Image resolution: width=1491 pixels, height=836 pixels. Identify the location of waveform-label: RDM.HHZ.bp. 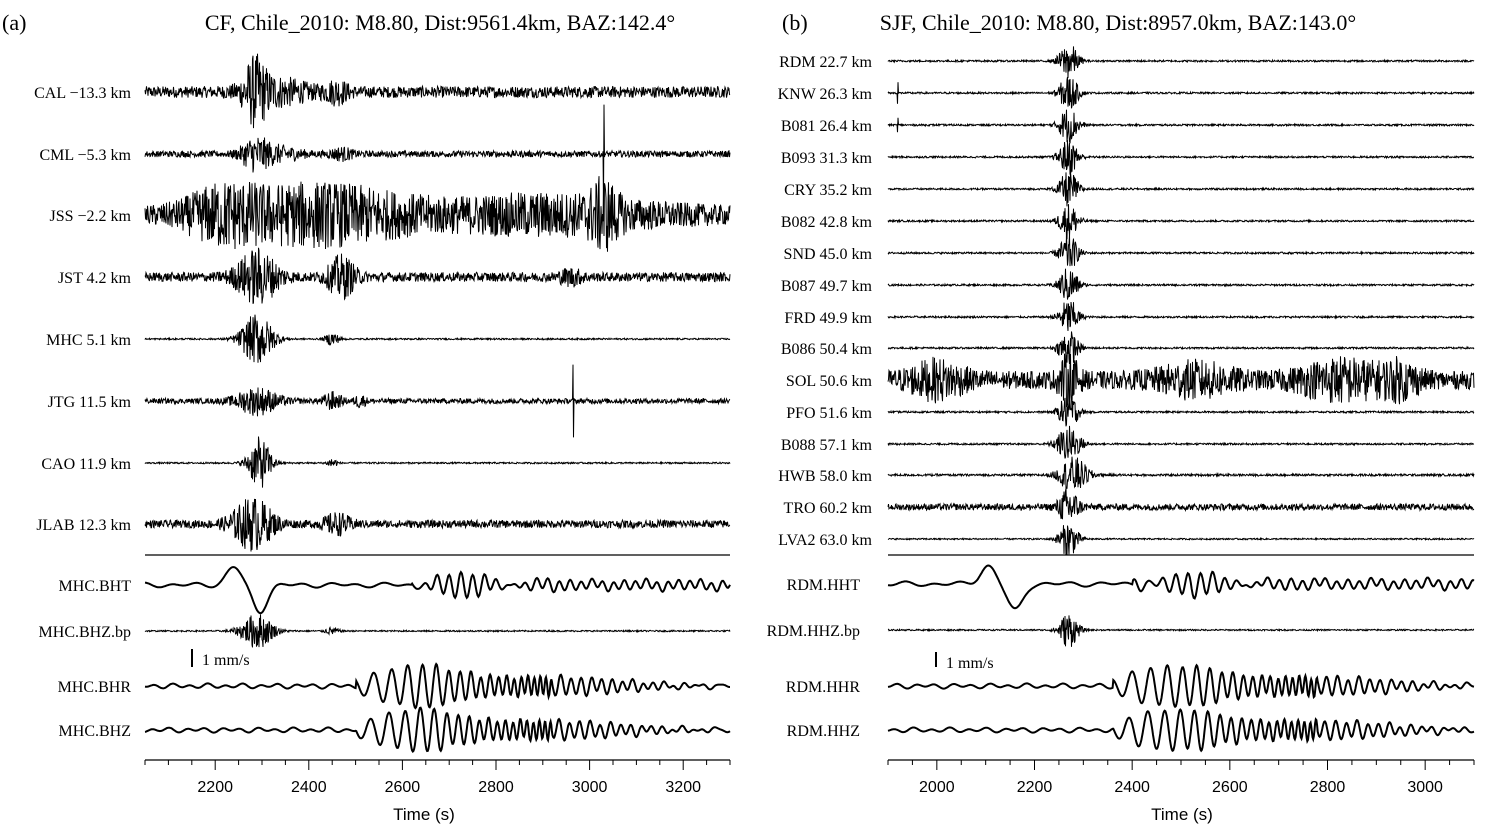
(813, 631).